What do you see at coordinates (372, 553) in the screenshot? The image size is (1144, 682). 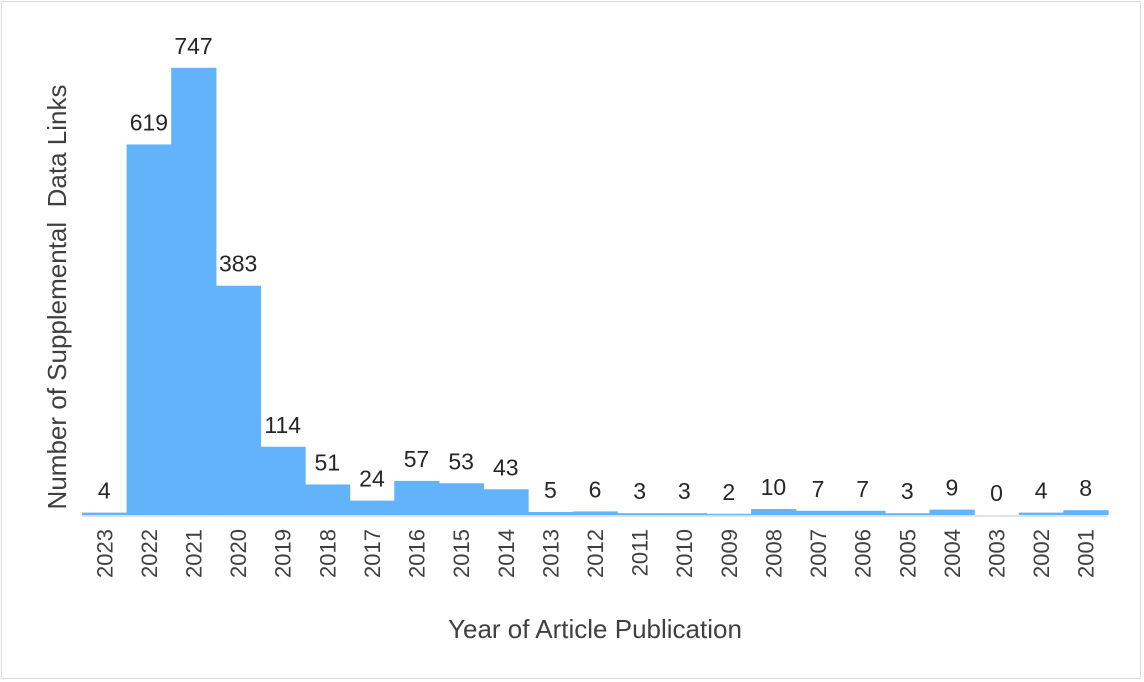 I see `x-tick-2017: 2017` at bounding box center [372, 553].